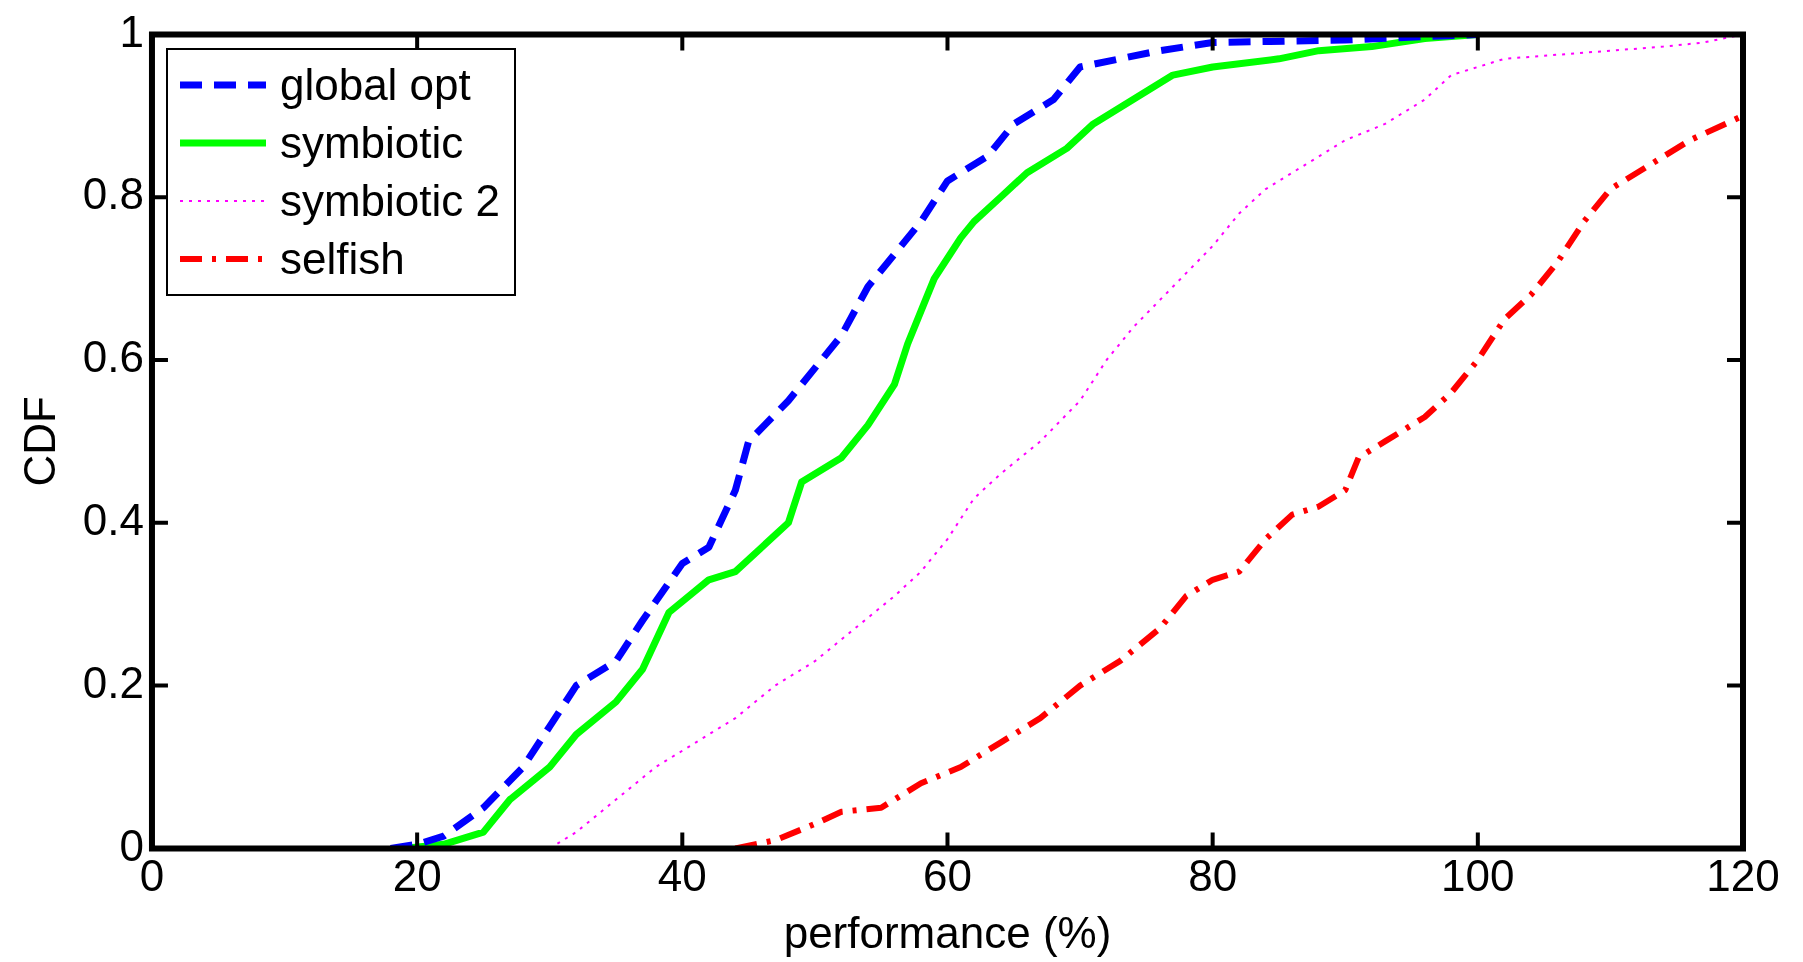  Describe the element at coordinates (682, 875) in the screenshot. I see `x-tick-label: 40` at that location.